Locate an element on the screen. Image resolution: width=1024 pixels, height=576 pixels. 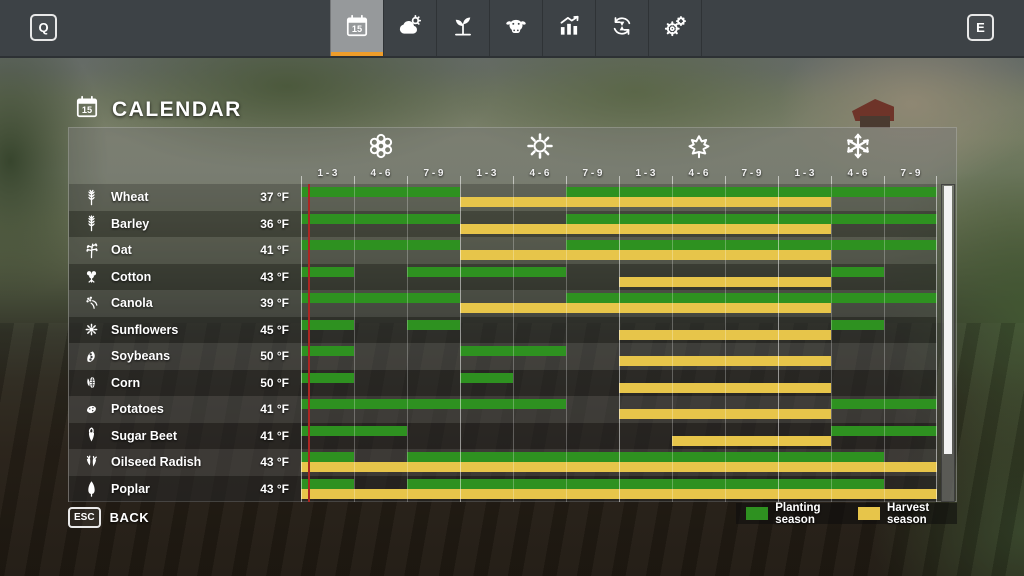
crop-row: Oilseed Radish 43 °F is located at coordinates (503, 462).